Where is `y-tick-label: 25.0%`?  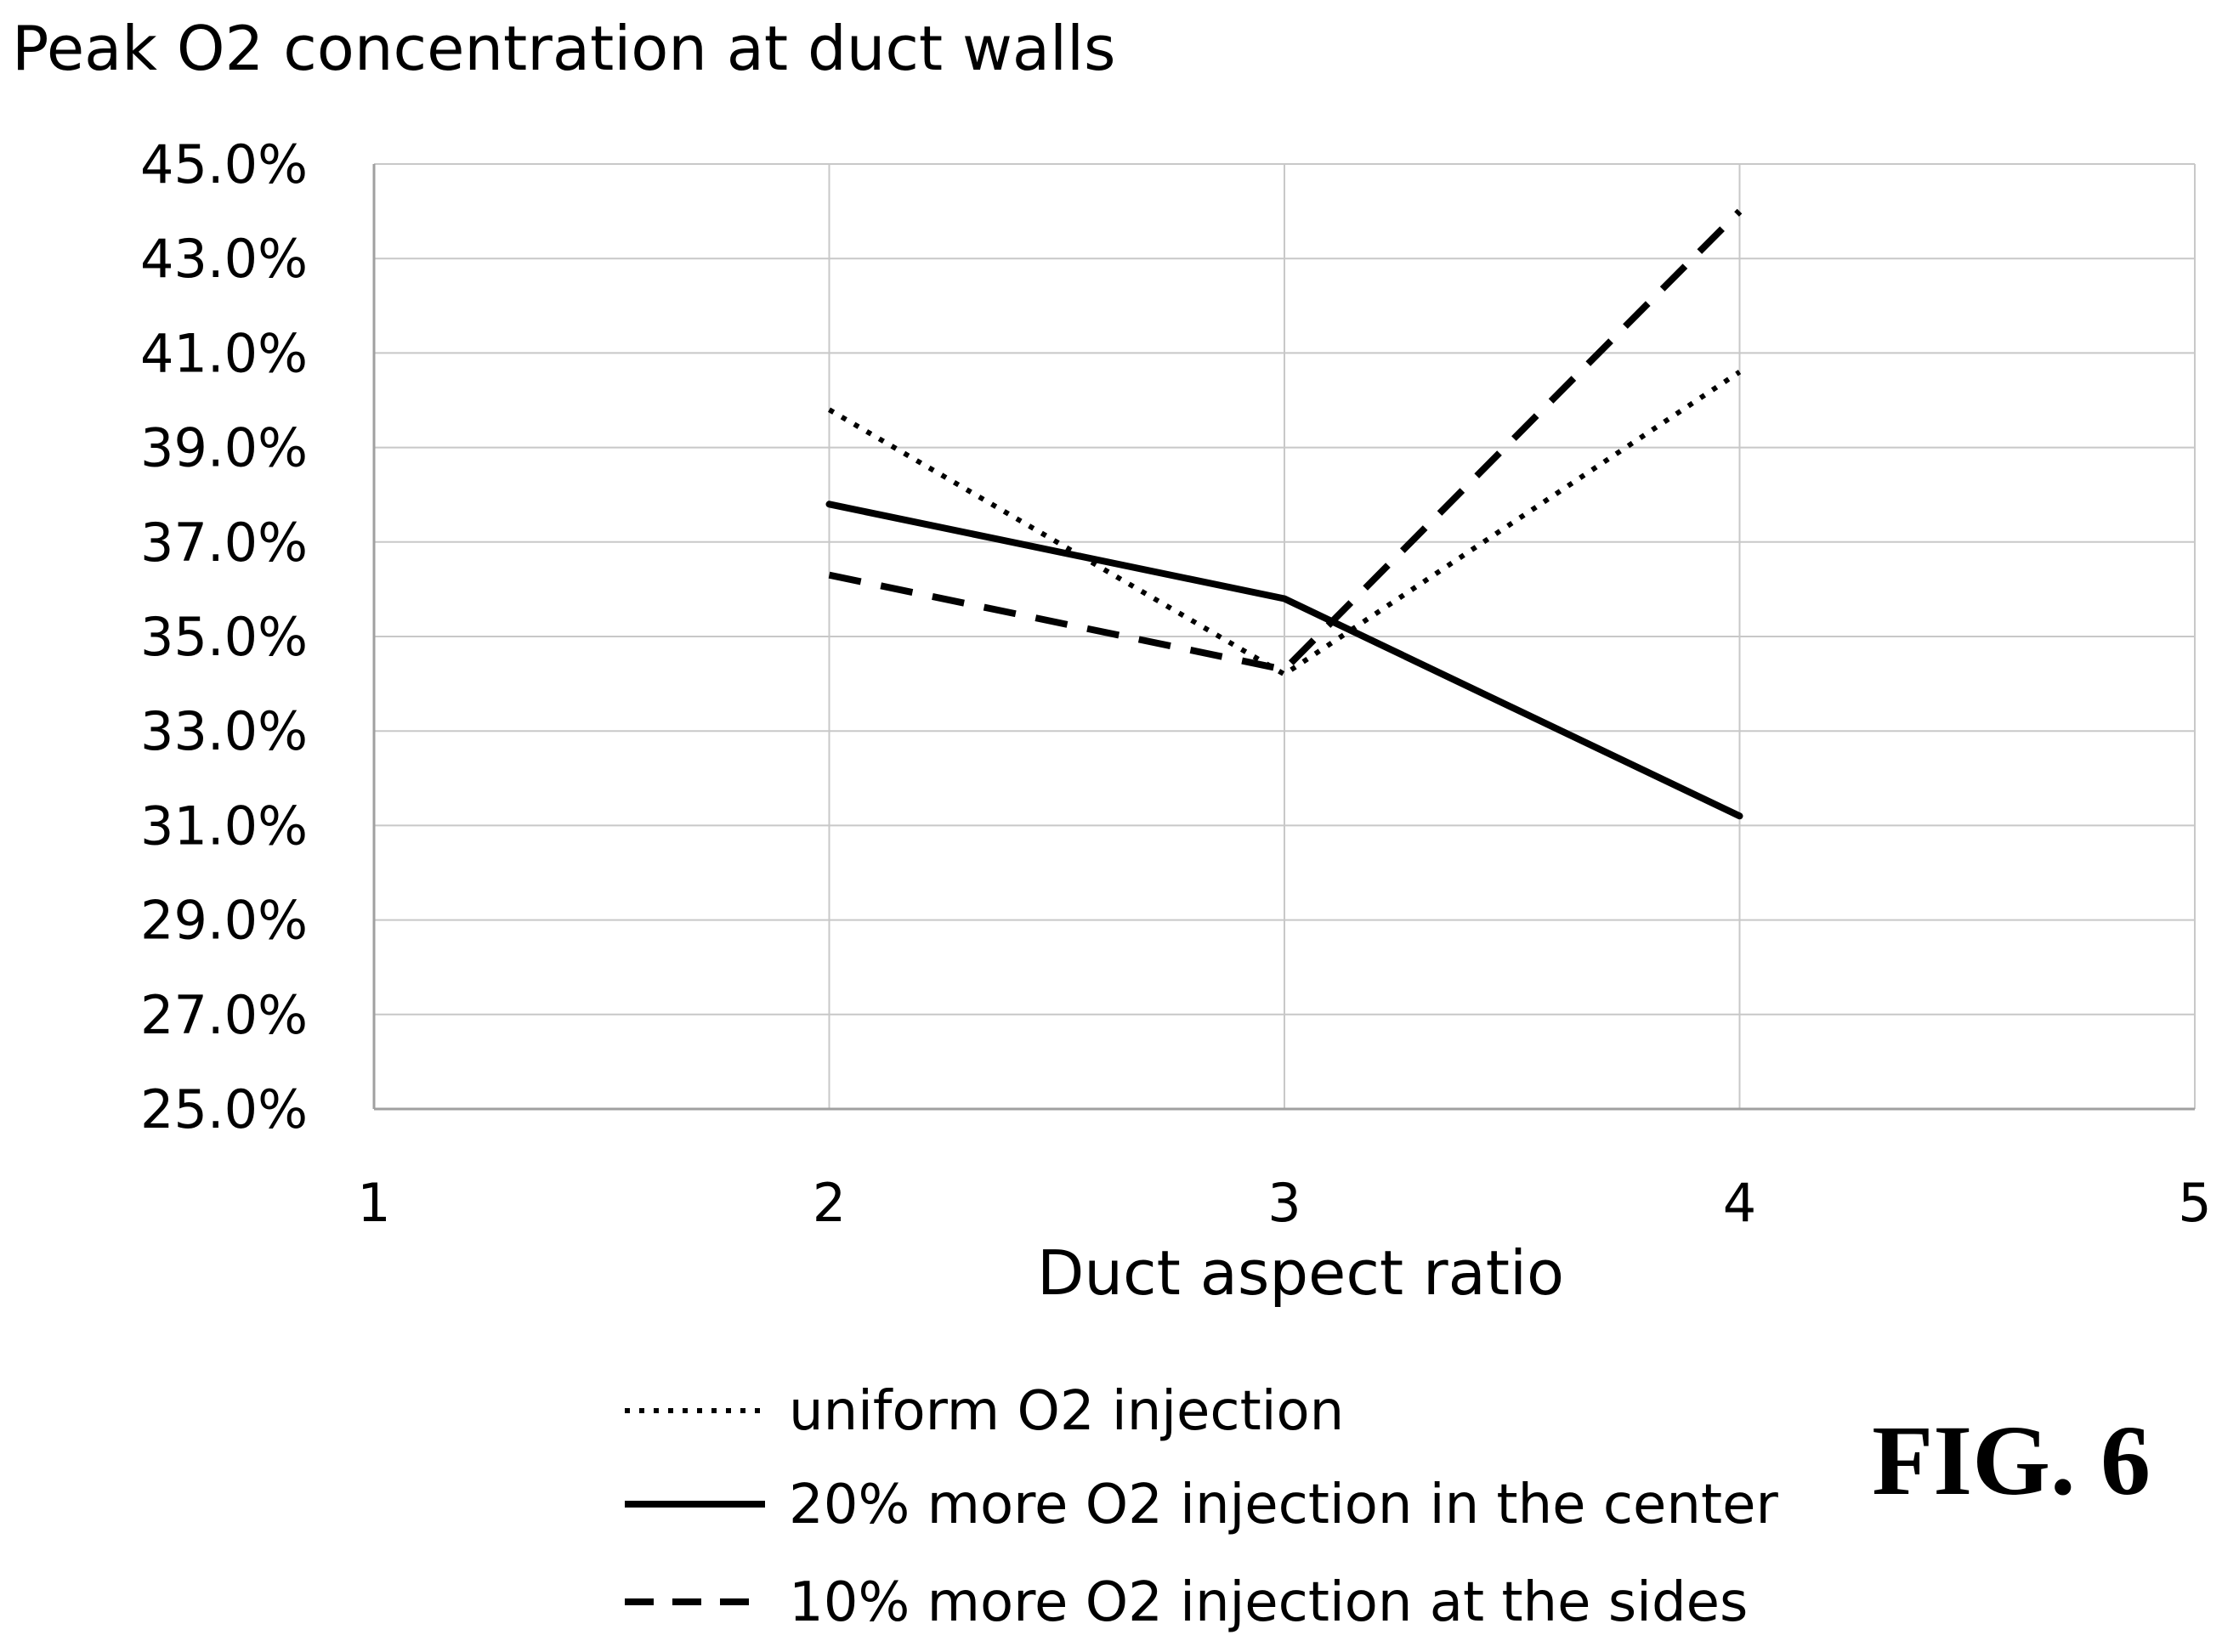 y-tick-label: 25.0% is located at coordinates (224, 1109).